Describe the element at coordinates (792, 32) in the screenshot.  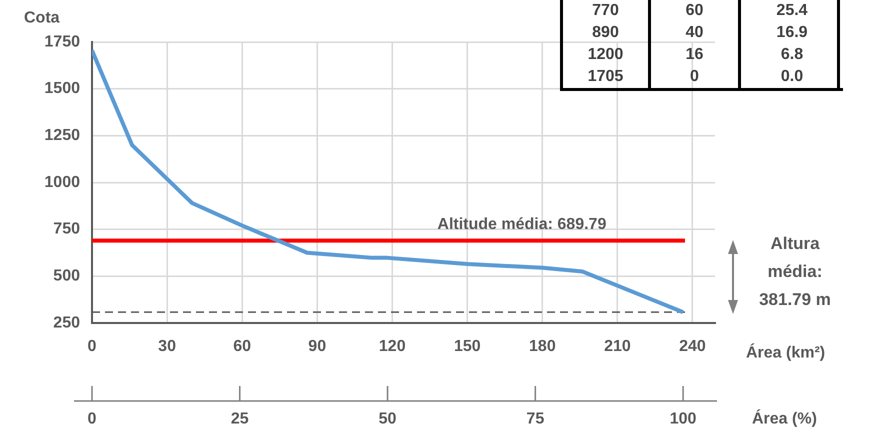
I see `text: 16.9` at that location.